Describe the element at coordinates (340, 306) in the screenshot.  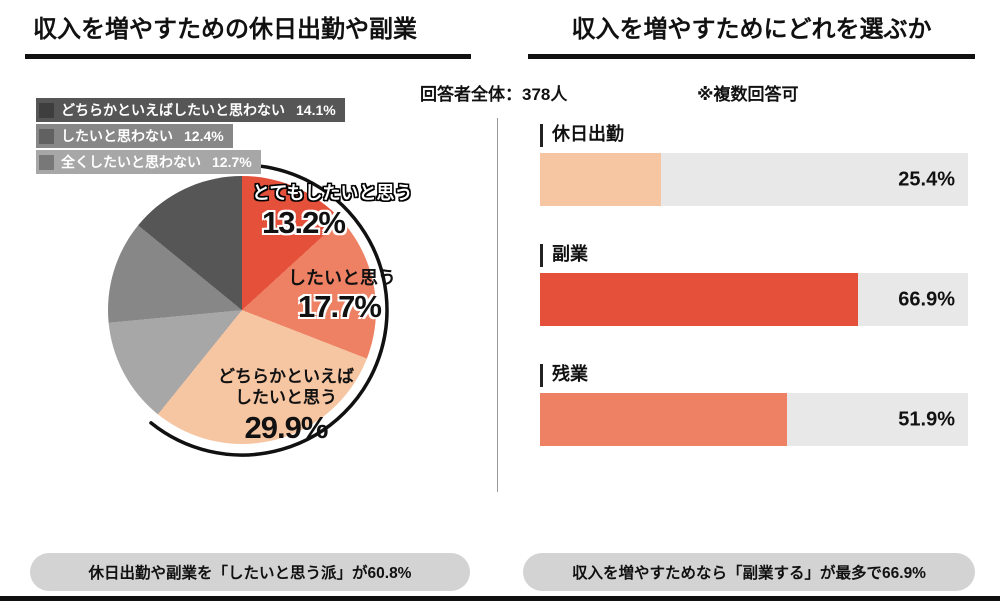
I see `pie-value-shitai: 17.7%` at that location.